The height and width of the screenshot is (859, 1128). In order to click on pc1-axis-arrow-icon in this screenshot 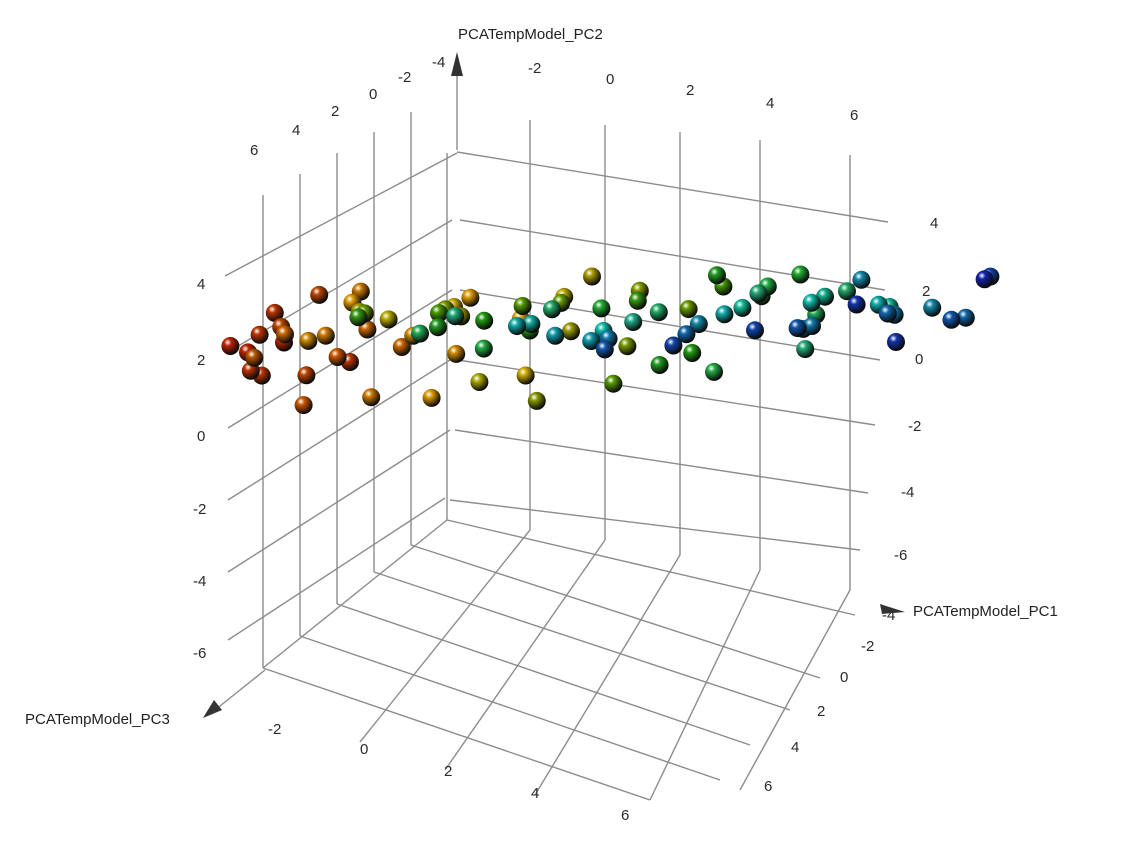, I will do `click(892, 609)`.